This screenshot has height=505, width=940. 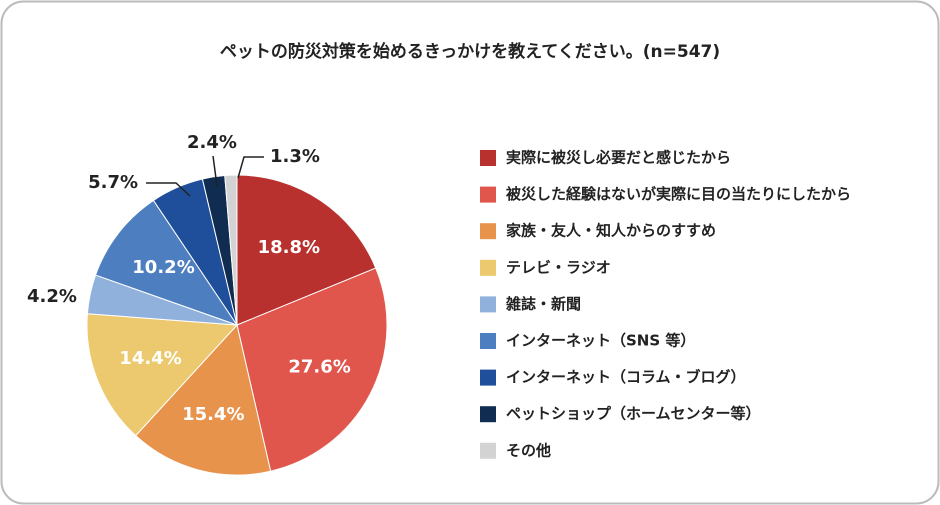 What do you see at coordinates (319, 367) in the screenshot?
I see `data-label: 27.6%` at bounding box center [319, 367].